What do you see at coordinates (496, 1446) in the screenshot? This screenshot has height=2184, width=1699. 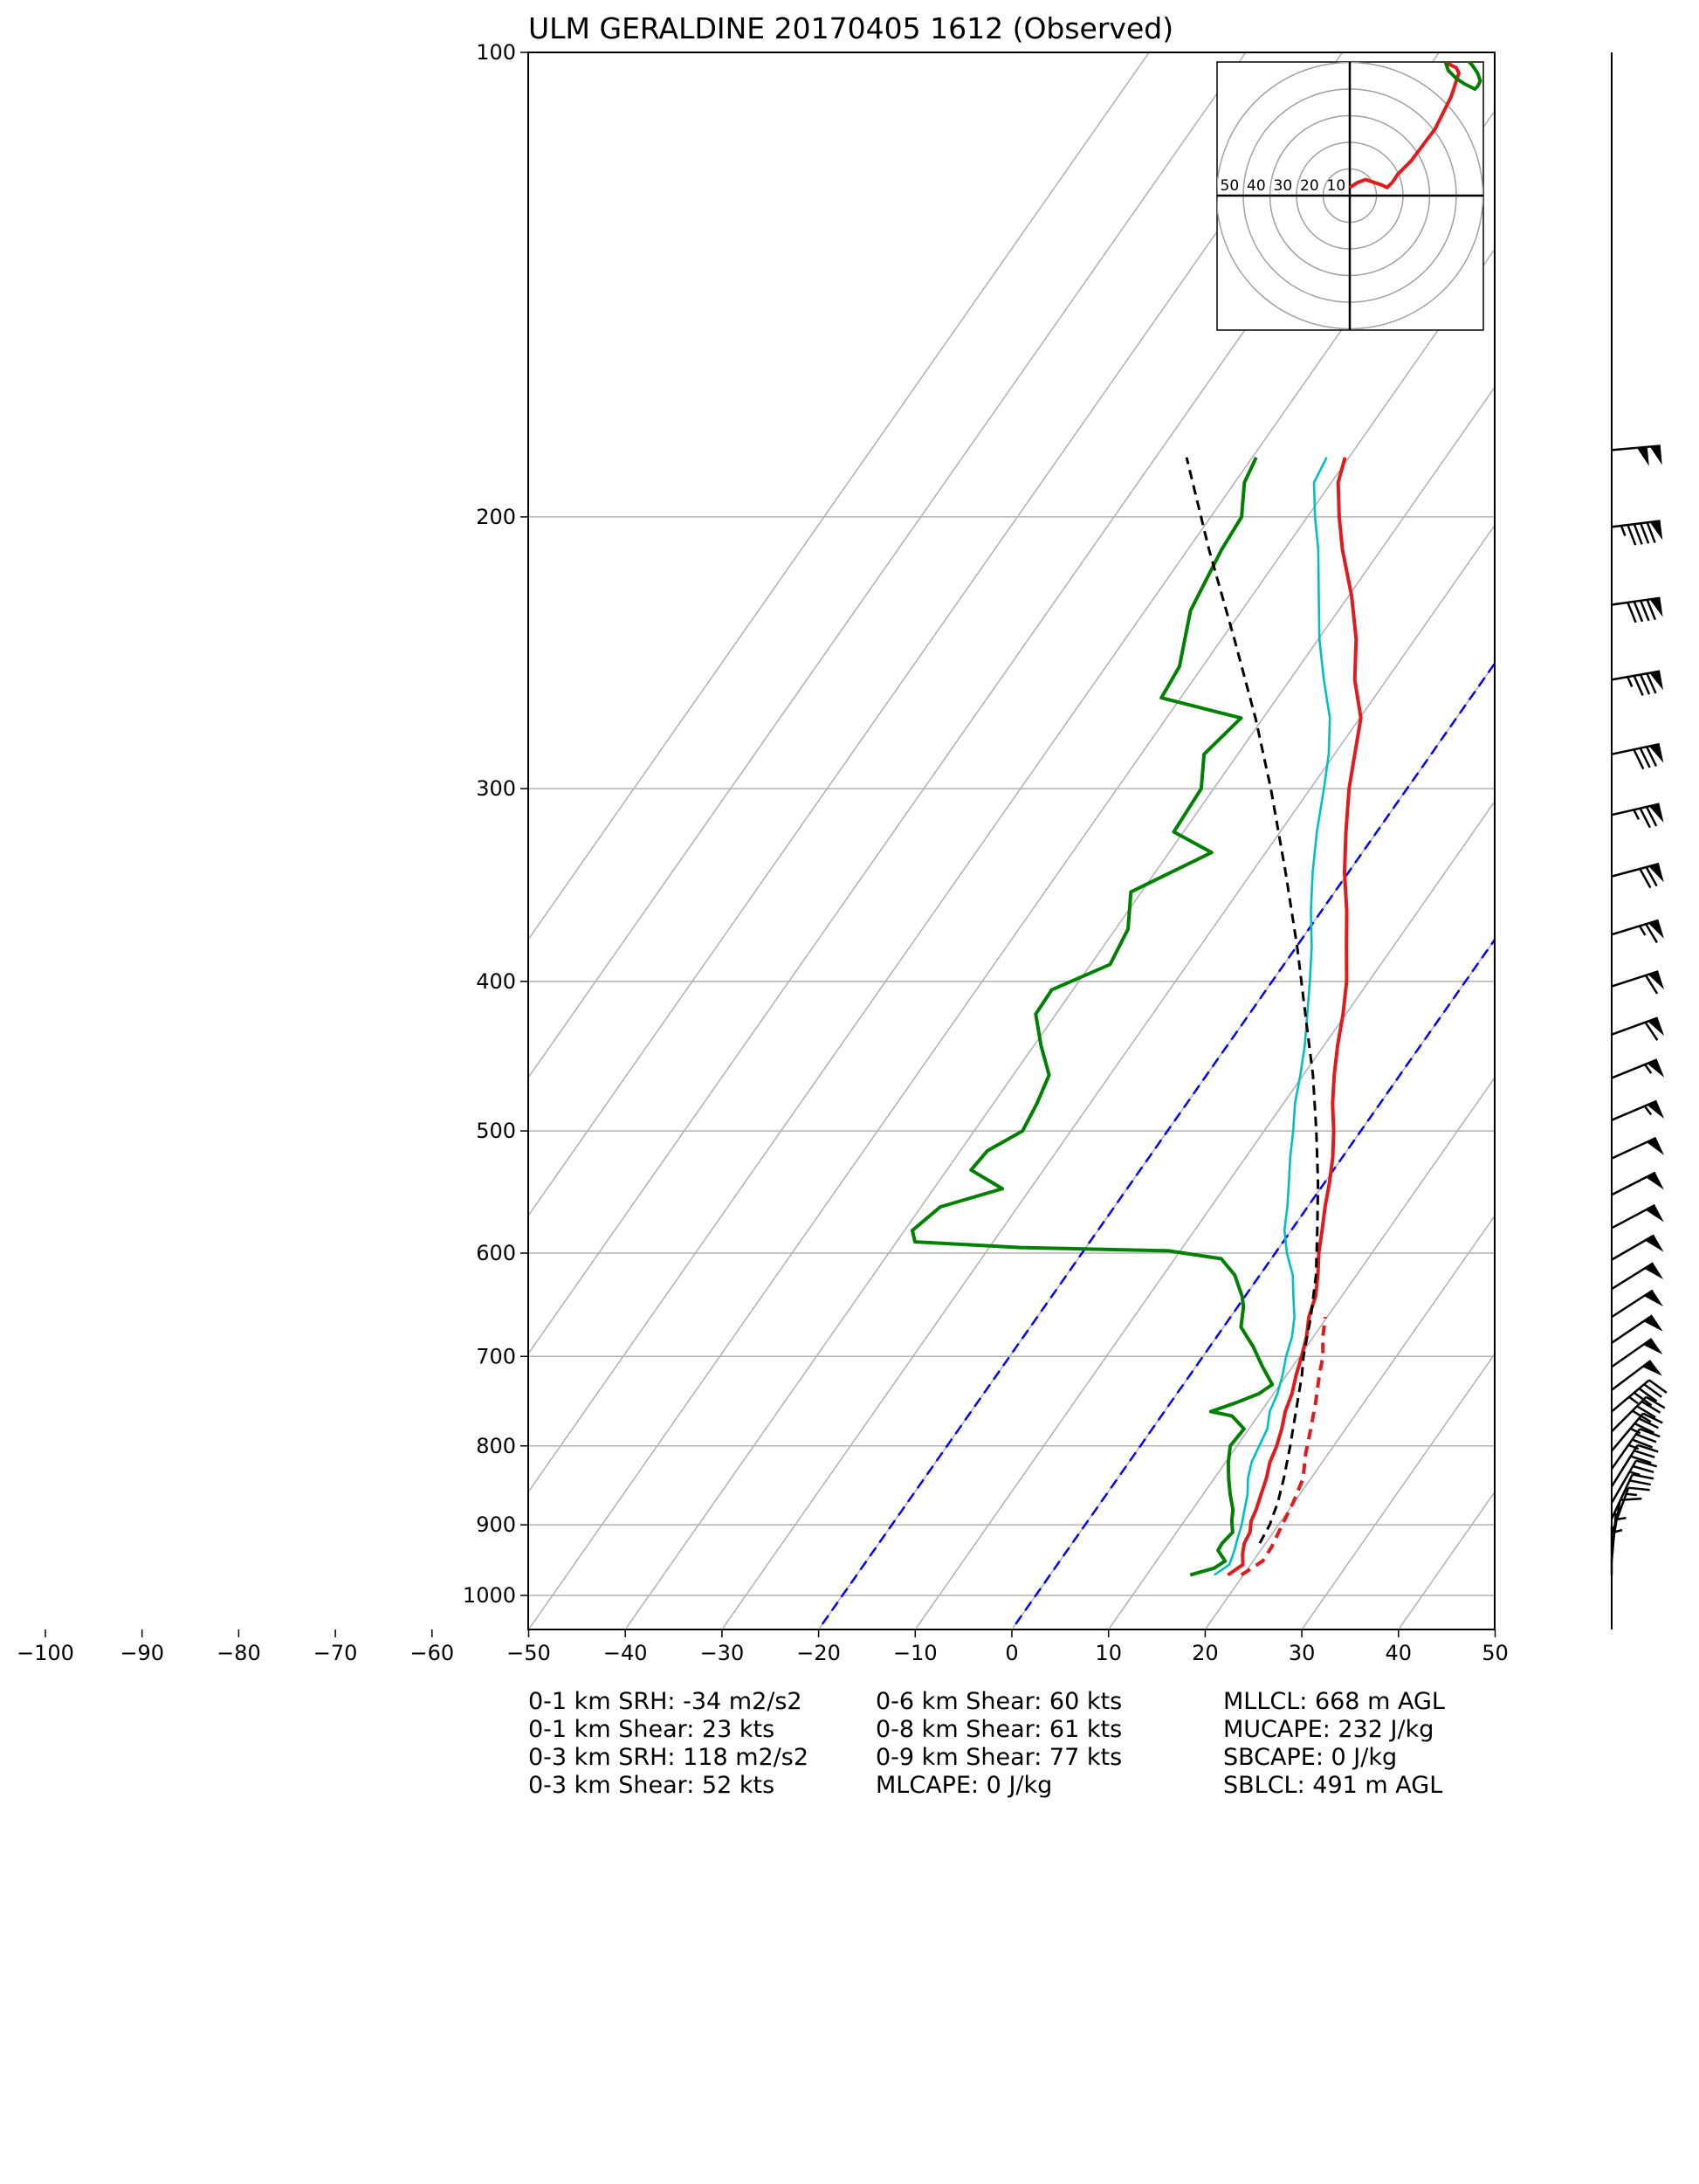 I see `y-tick-label: 800` at bounding box center [496, 1446].